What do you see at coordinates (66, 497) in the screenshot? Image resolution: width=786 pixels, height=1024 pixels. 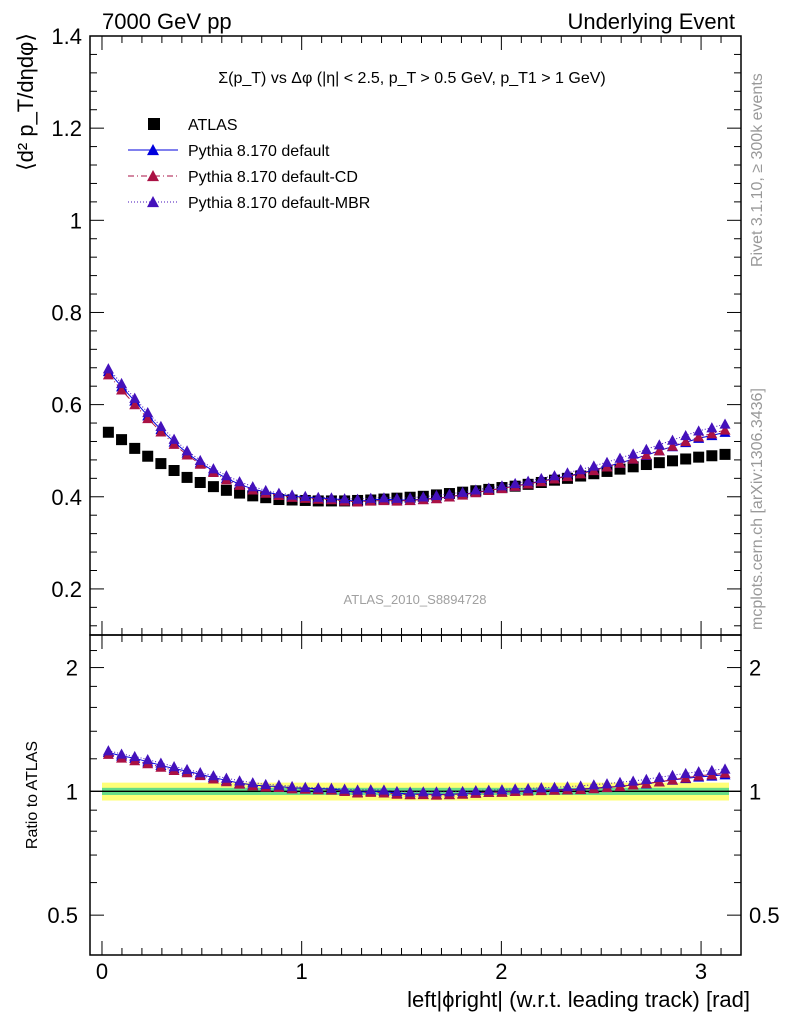 I see `main-ytick-label: 0.4` at bounding box center [66, 497].